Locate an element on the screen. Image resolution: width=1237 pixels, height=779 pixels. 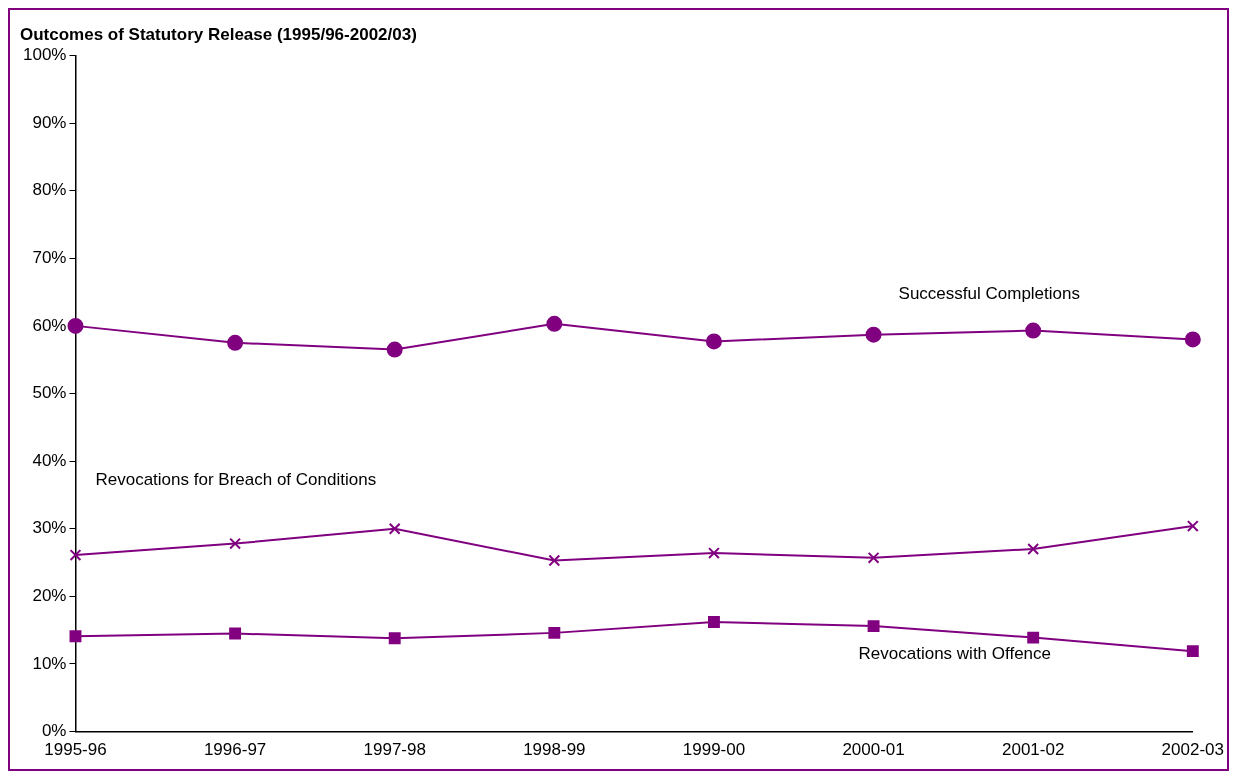
y-tick-label: 30% is located at coordinates (49, 528).